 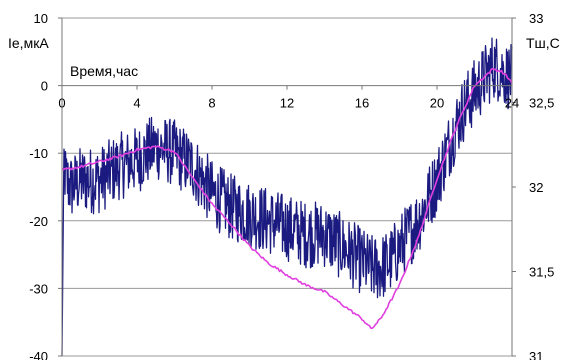 What do you see at coordinates (38, 354) in the screenshot?
I see `y-tick-label--40: -40` at bounding box center [38, 354].